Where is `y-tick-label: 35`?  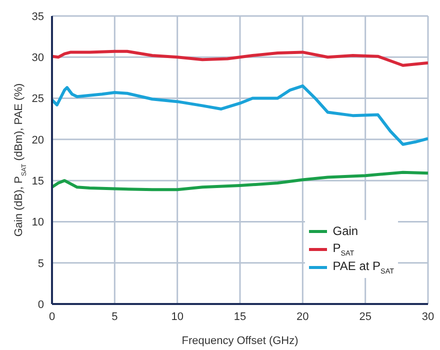
y-tick-label: 35 is located at coordinates (38, 16).